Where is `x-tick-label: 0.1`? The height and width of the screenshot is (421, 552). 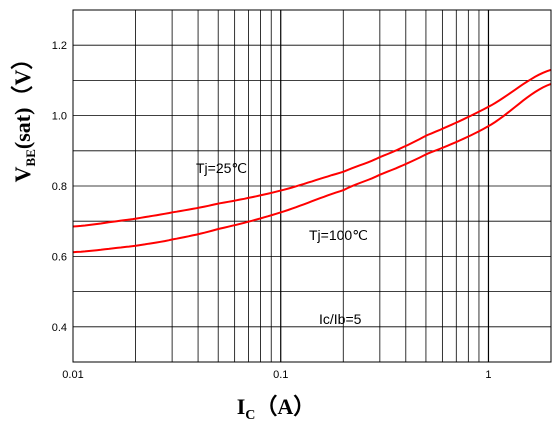 x-tick-label: 0.1 is located at coordinates (280, 375).